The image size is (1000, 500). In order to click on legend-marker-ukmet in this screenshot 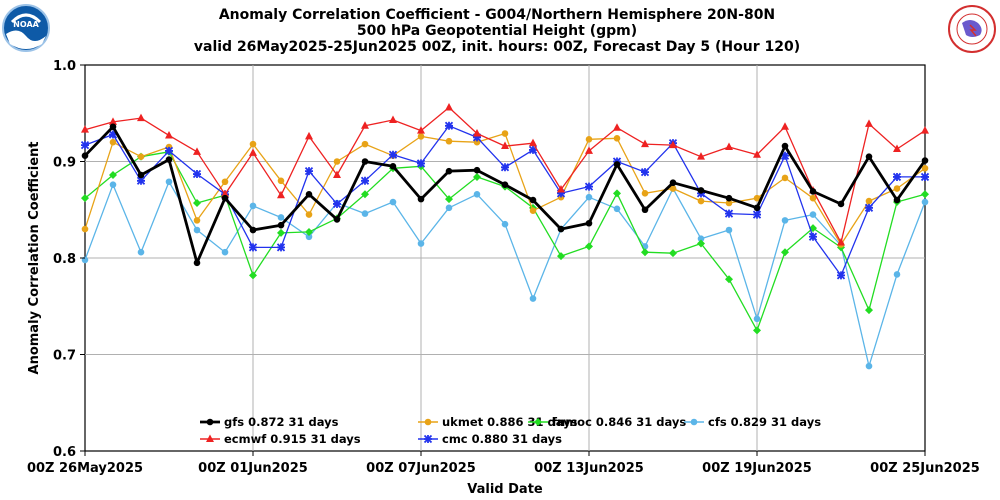, I will do `click(428, 422)`.